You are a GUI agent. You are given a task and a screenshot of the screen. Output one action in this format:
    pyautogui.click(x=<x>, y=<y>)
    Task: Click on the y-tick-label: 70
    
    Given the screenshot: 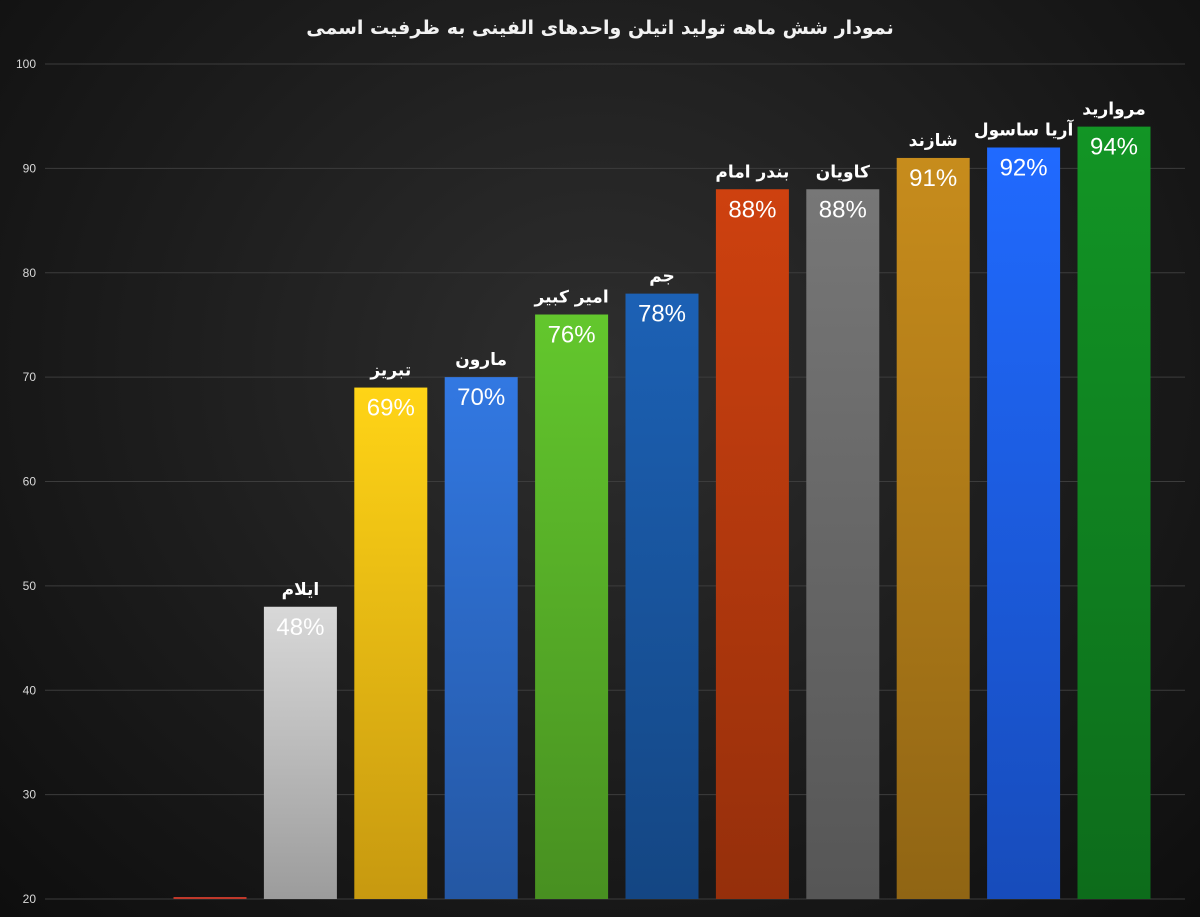 What is the action you would take?
    pyautogui.click(x=30, y=377)
    